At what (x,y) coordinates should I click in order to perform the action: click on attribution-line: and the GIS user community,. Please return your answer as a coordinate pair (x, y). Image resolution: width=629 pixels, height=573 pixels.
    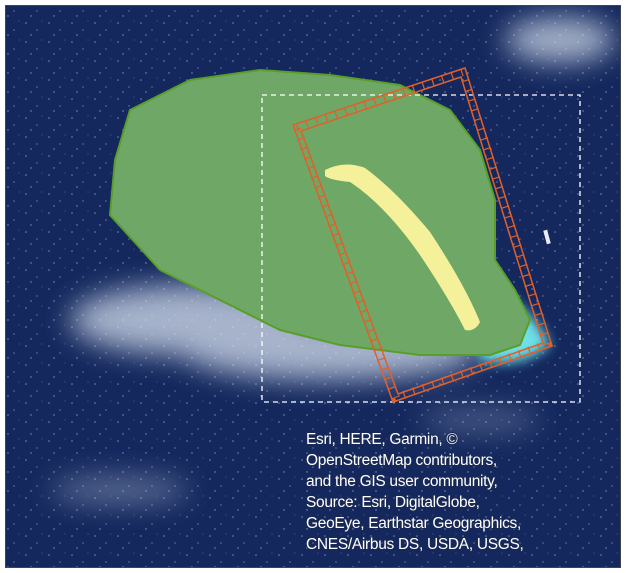
    Looking at the image, I should click on (401, 481).